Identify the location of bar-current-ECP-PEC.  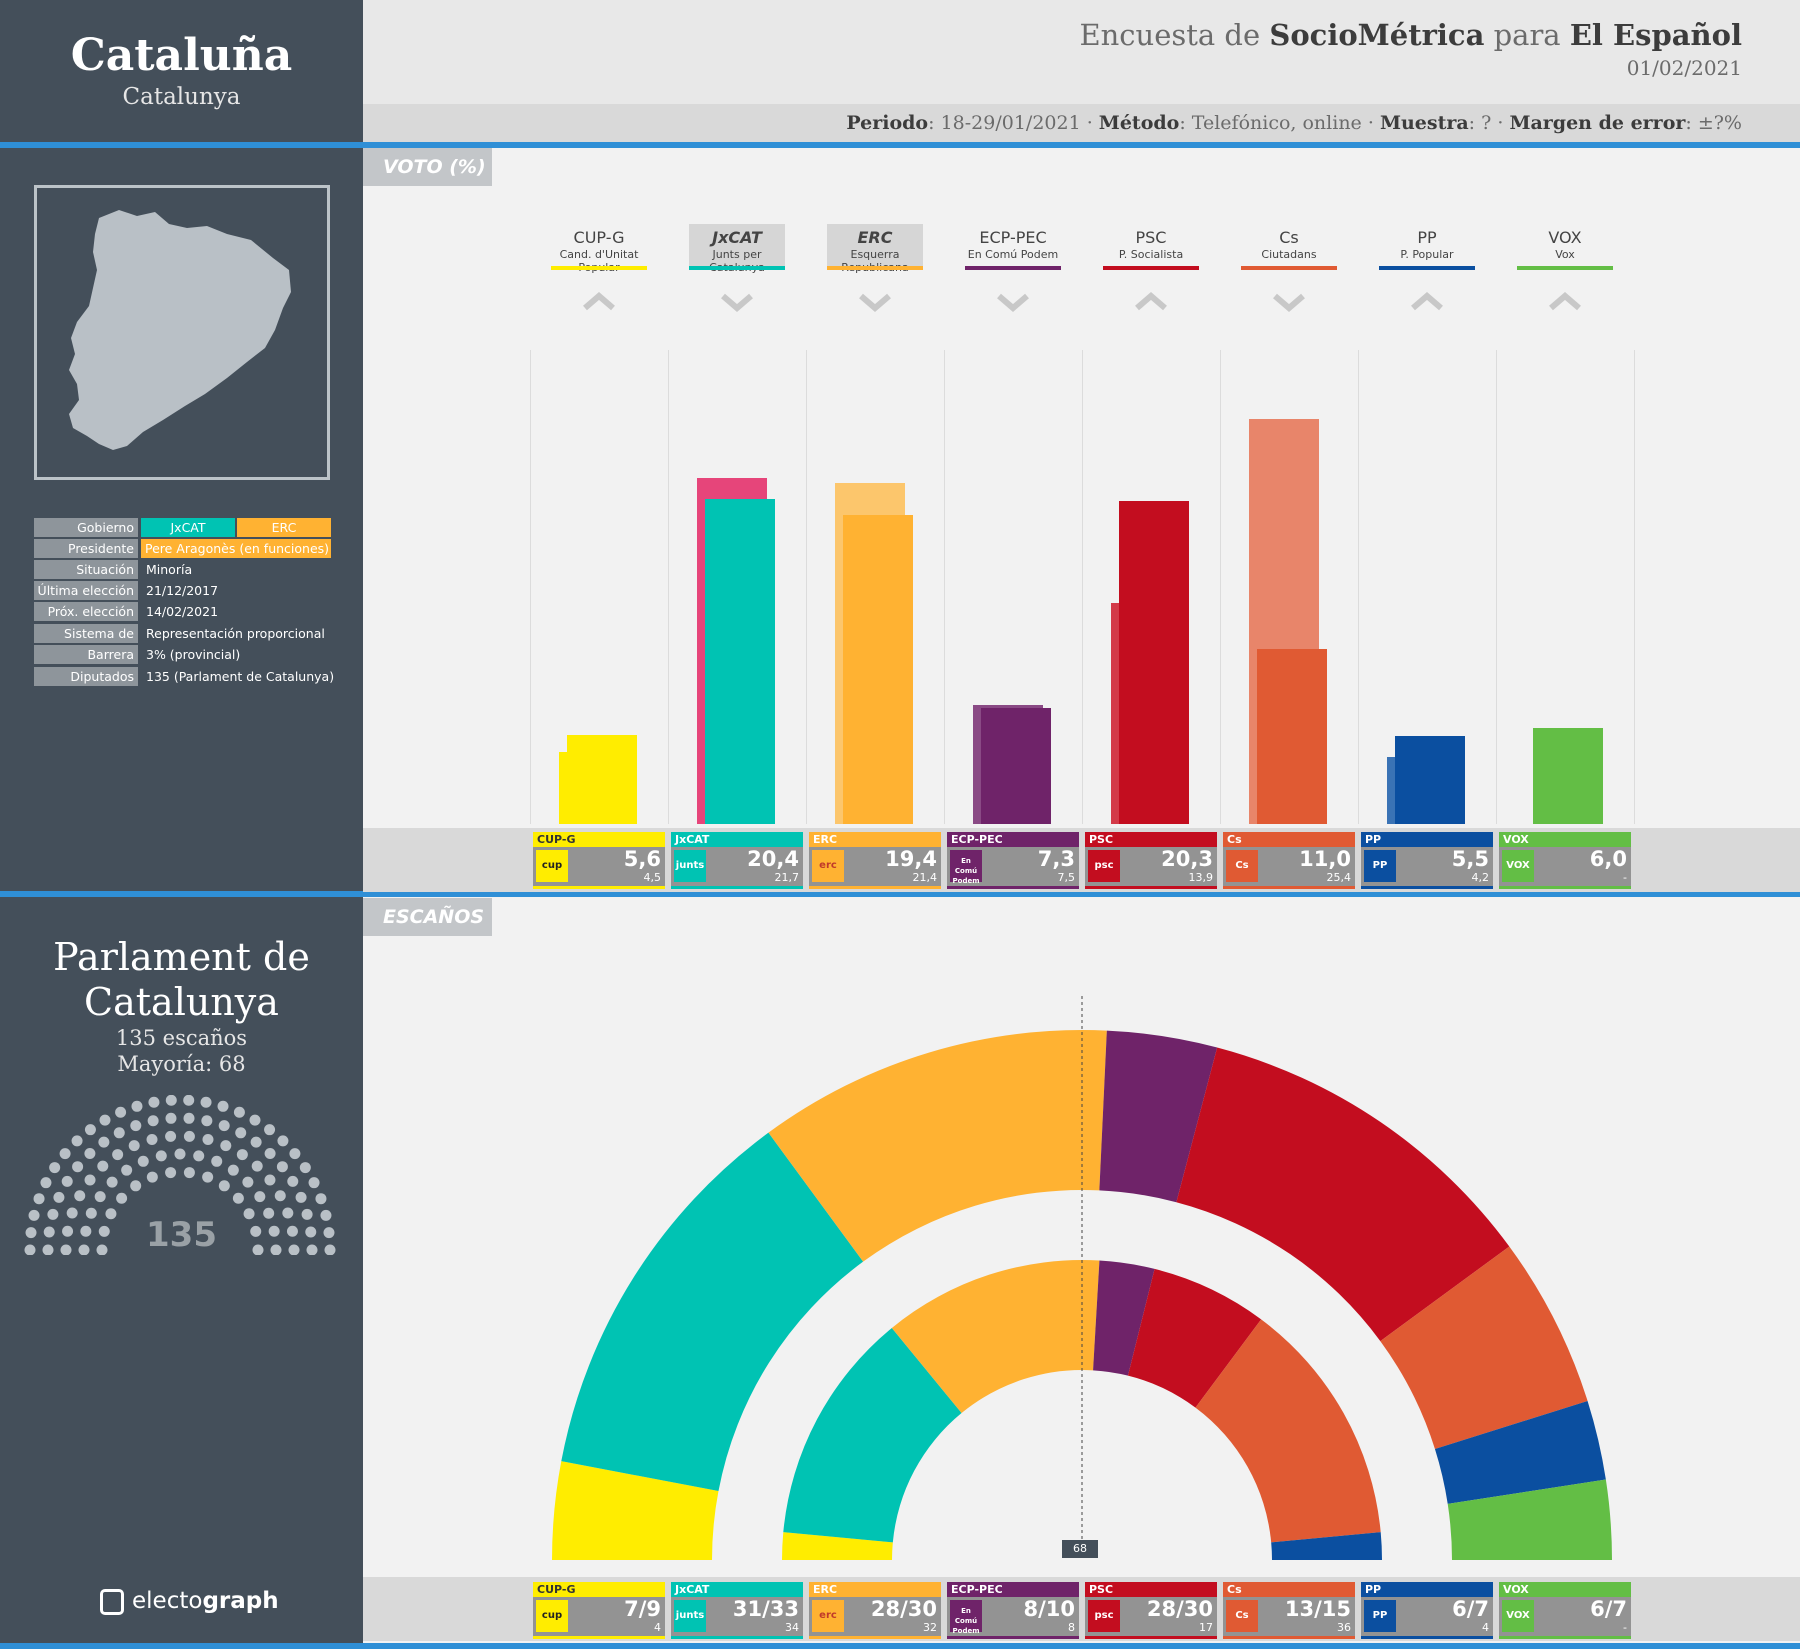
(1016, 765).